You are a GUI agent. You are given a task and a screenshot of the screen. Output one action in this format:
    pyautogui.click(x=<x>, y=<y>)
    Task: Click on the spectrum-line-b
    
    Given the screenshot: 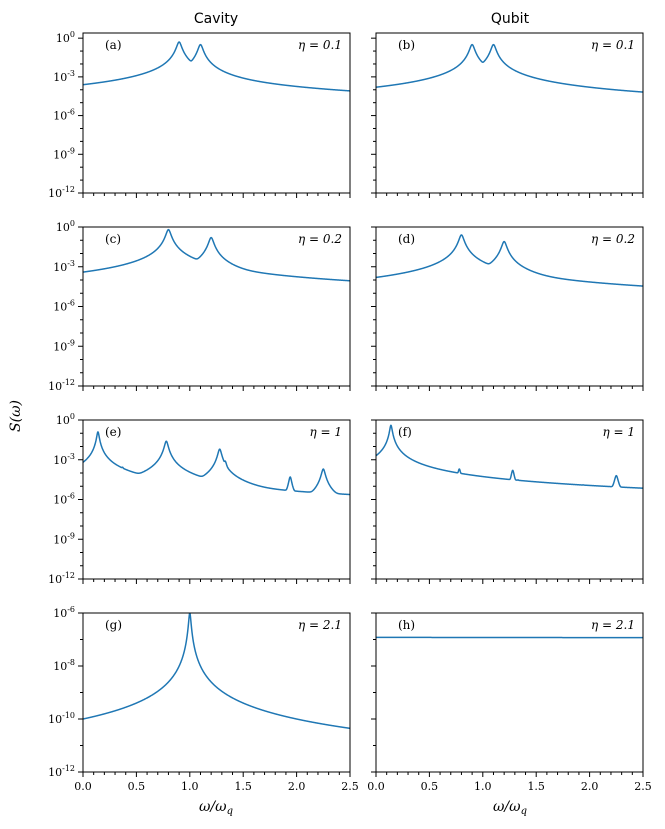 What is the action you would take?
    pyautogui.click(x=509, y=68)
    